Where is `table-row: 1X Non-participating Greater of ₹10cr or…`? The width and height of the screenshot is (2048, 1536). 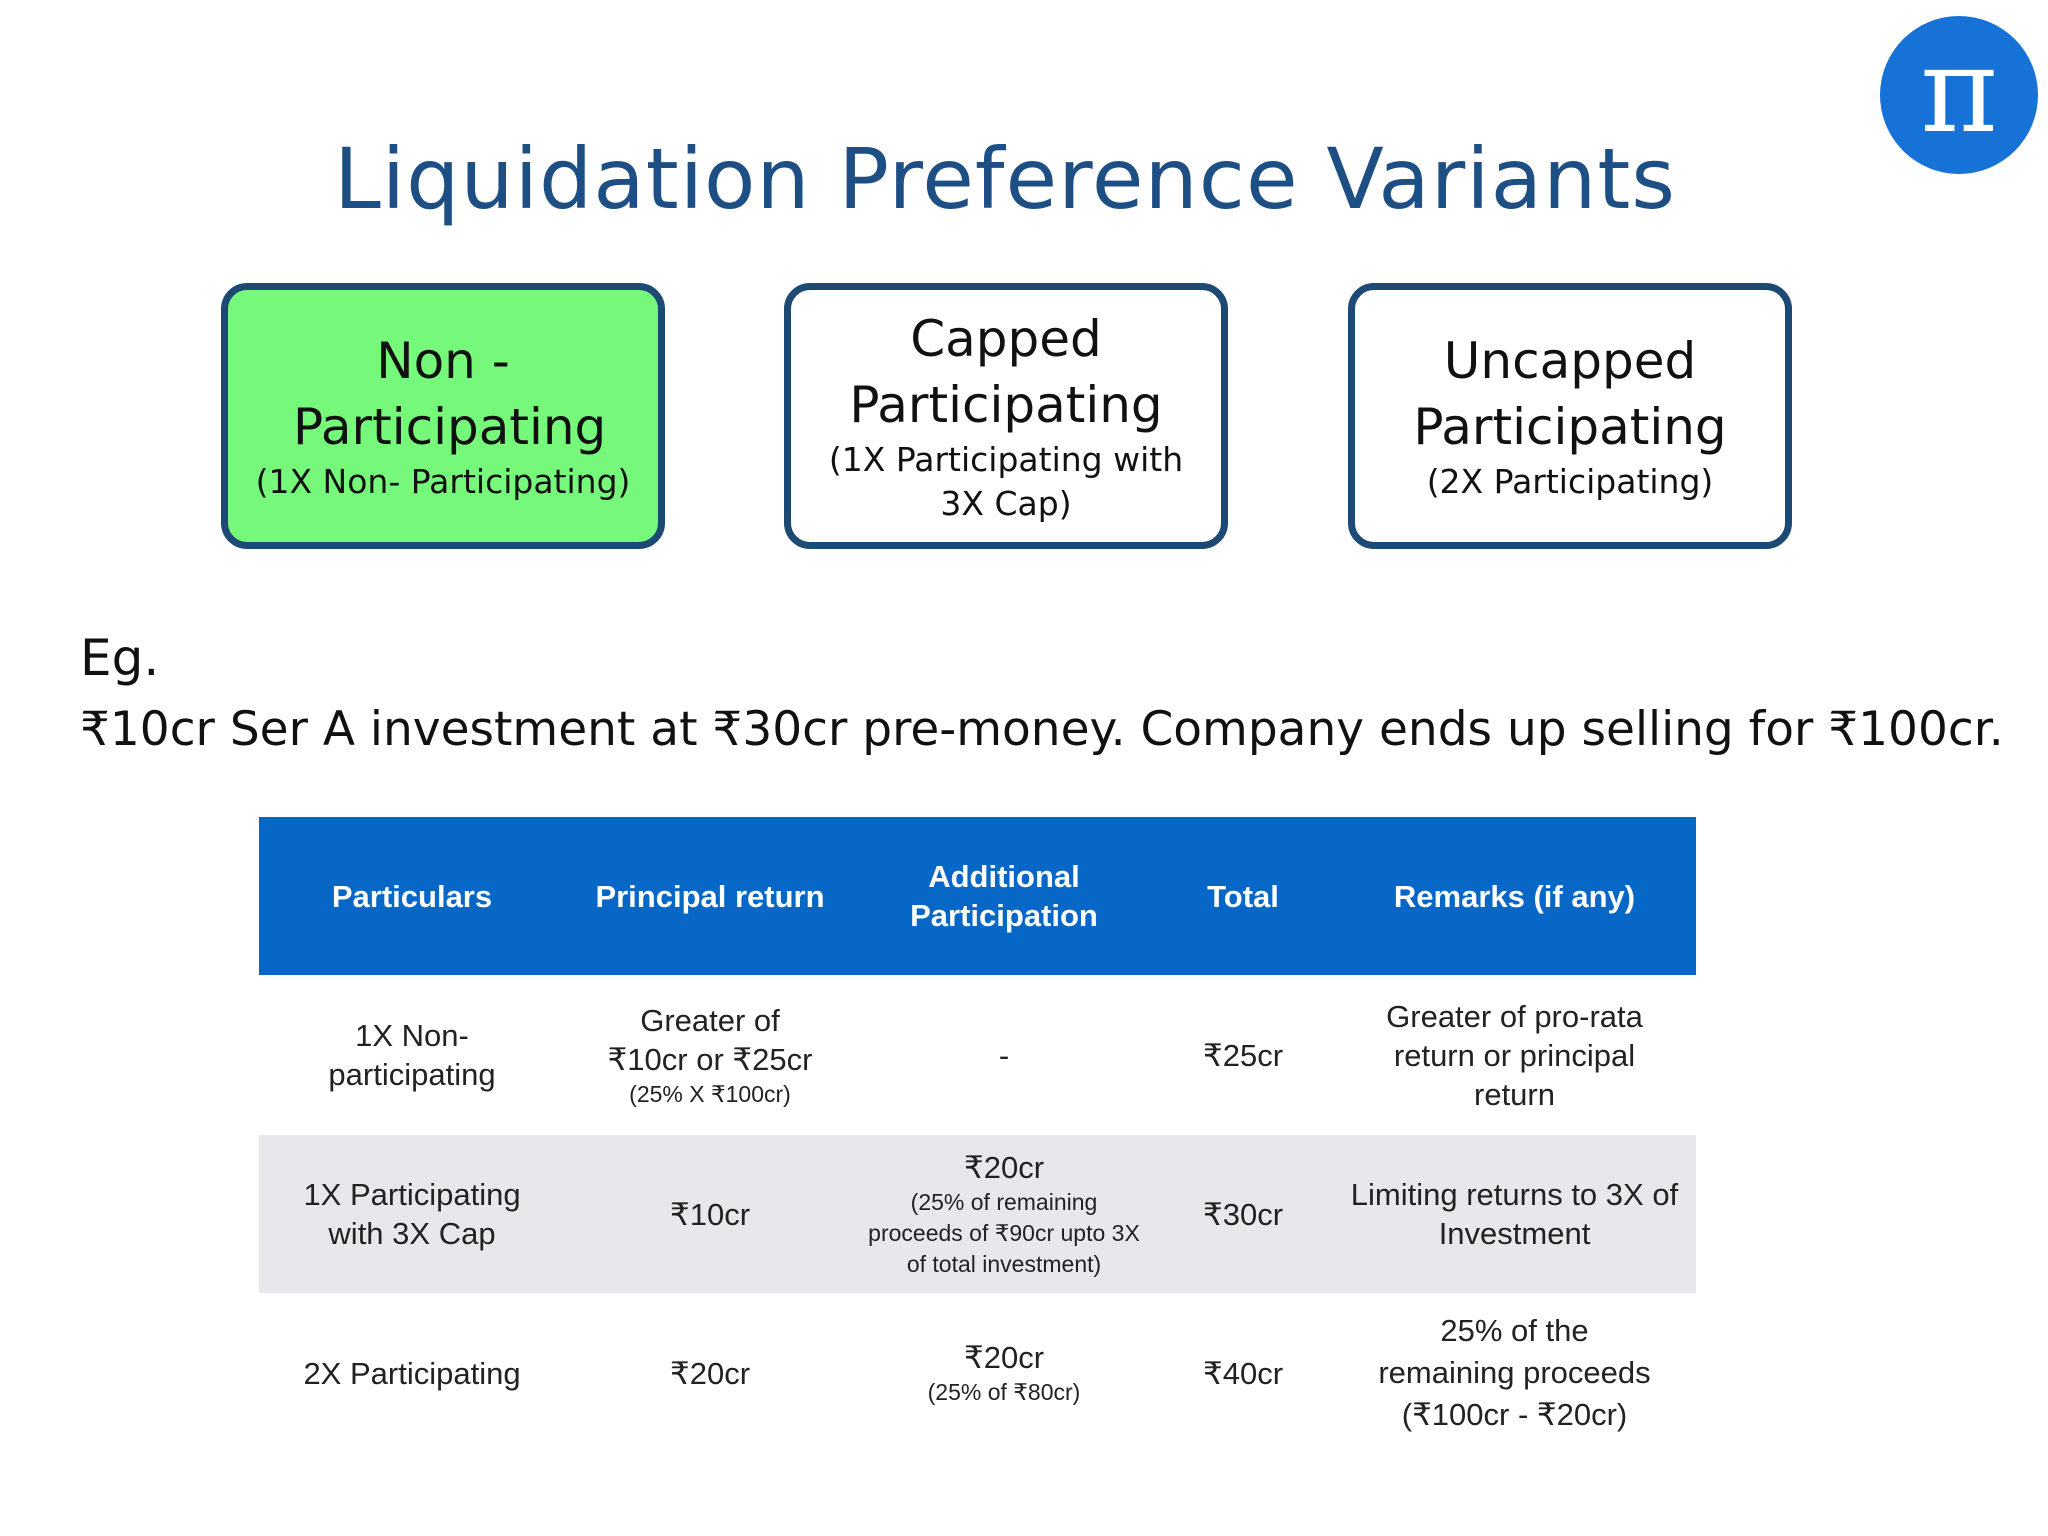 table-row: 1X Non-participating Greater of ₹10cr or… is located at coordinates (977, 1055).